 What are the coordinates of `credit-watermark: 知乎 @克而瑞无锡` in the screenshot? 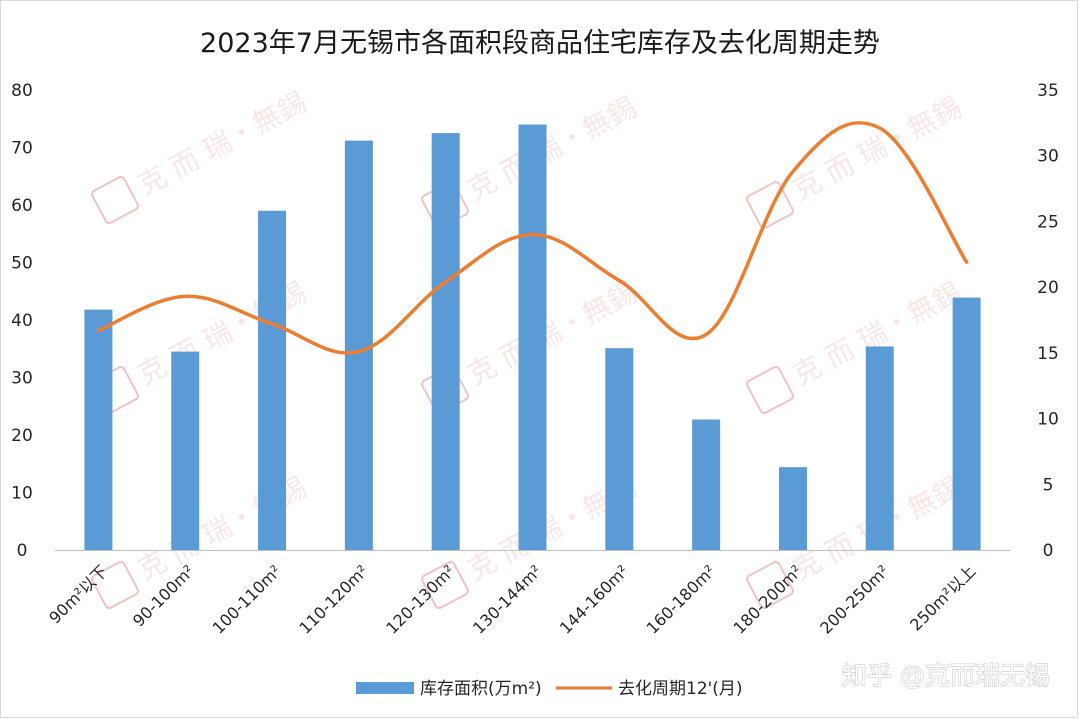 It's located at (946, 675).